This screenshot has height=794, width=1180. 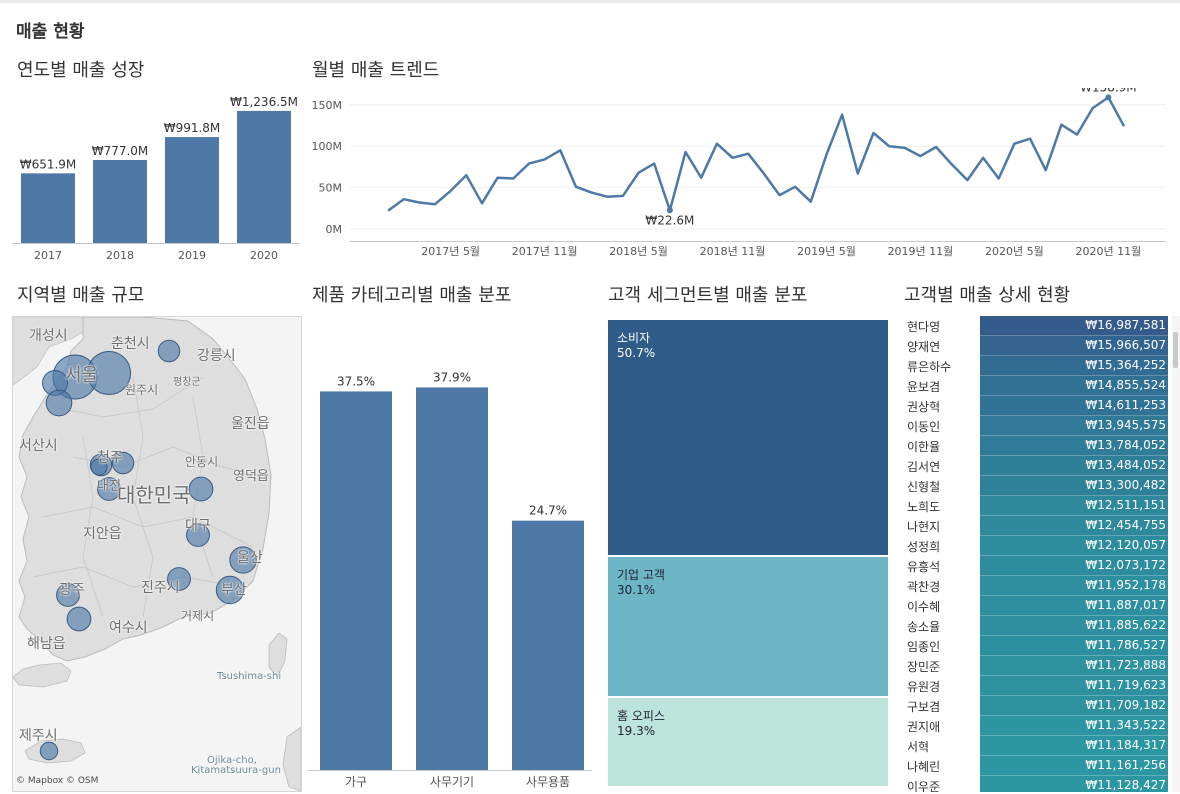 I want to click on table-row: 송소율 ₩11,885,622, so click(x=1034, y=626).